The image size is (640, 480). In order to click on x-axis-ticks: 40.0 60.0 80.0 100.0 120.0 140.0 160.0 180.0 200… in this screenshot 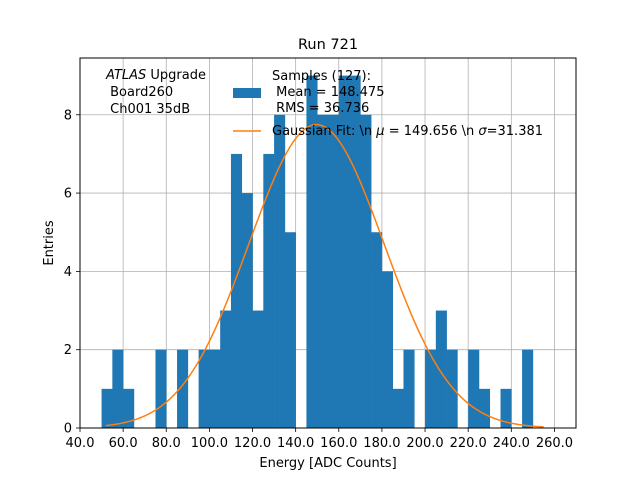, I will do `click(319, 439)`.